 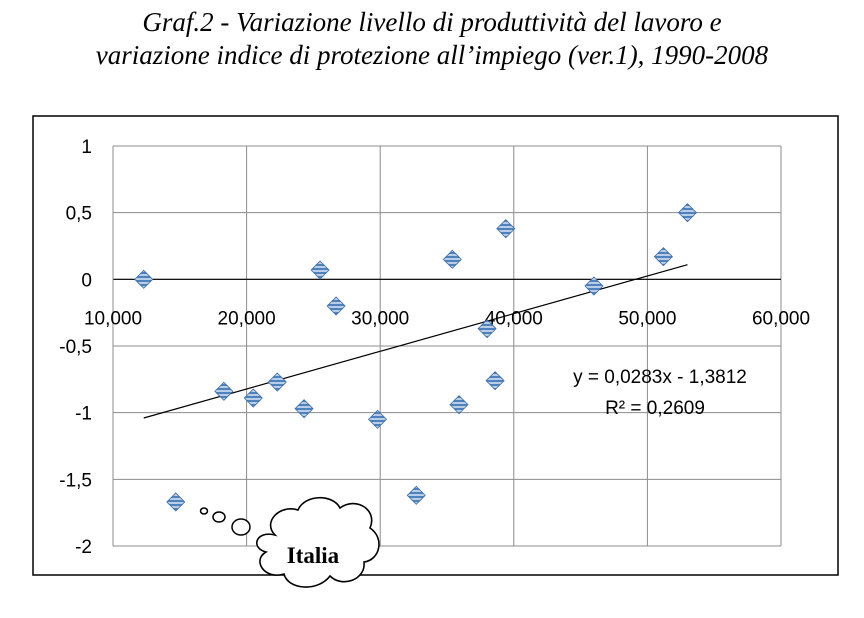 What do you see at coordinates (781, 318) in the screenshot?
I see `x-tick-label: 60,000` at bounding box center [781, 318].